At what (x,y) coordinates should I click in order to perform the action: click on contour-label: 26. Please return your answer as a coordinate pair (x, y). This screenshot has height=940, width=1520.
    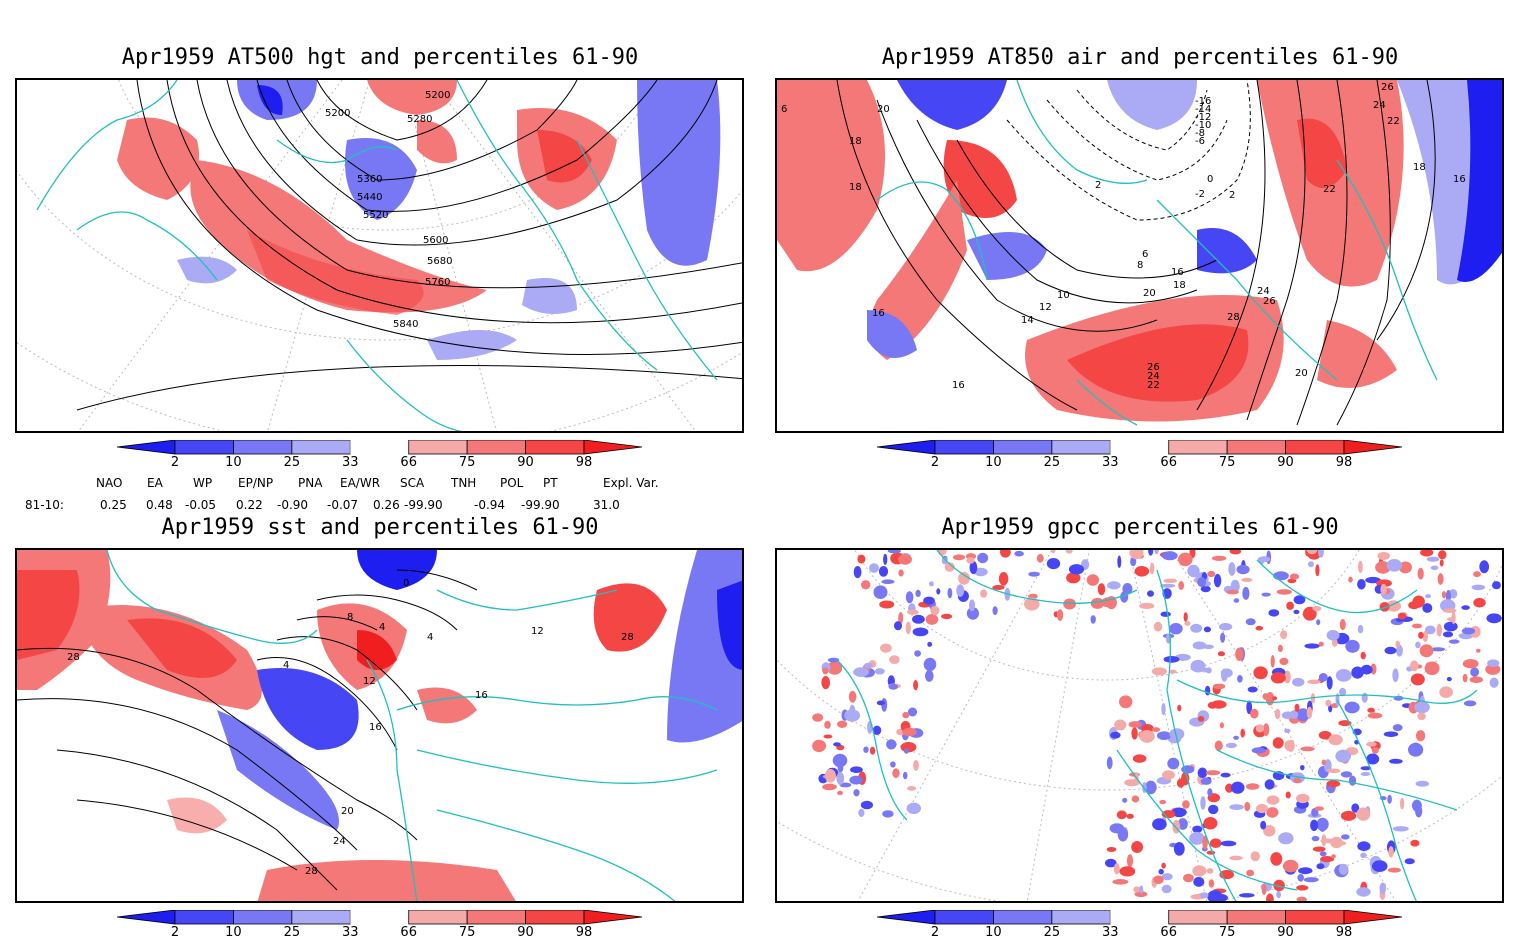
    Looking at the image, I should click on (1269, 301).